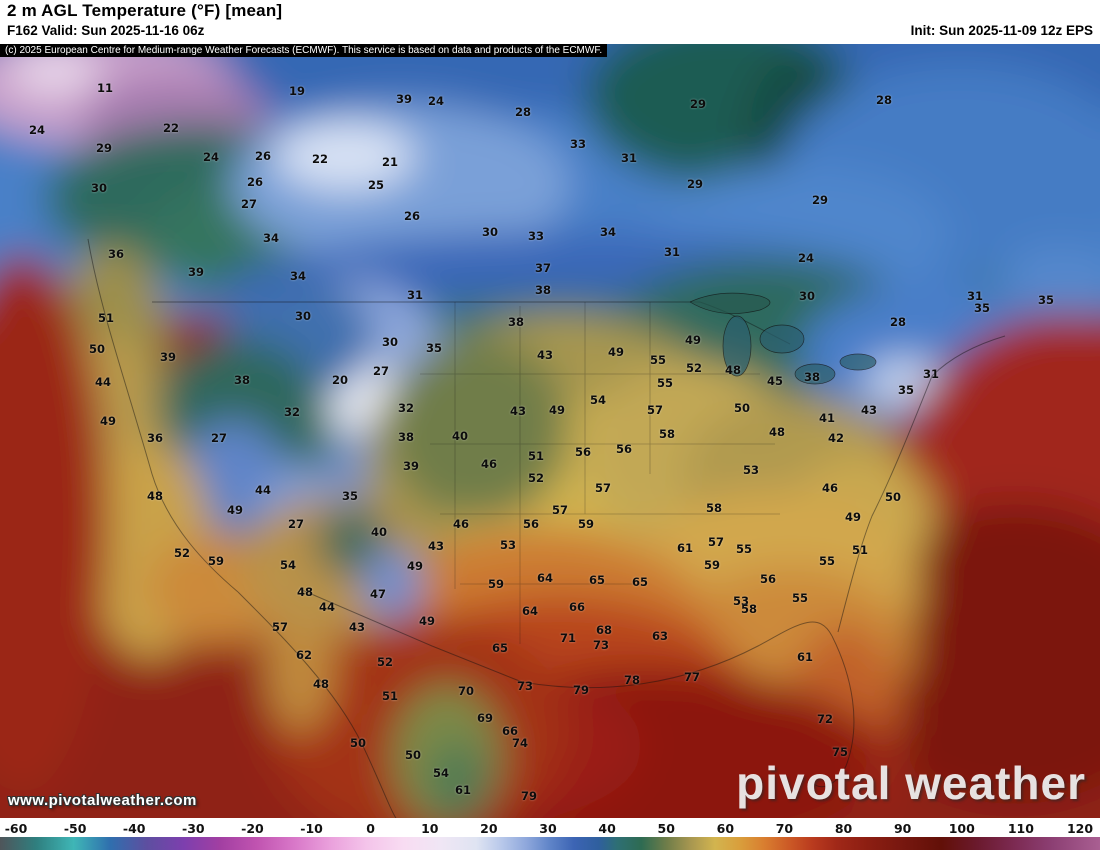  What do you see at coordinates (252, 828) in the screenshot?
I see `colorbar-tick: -20` at bounding box center [252, 828].